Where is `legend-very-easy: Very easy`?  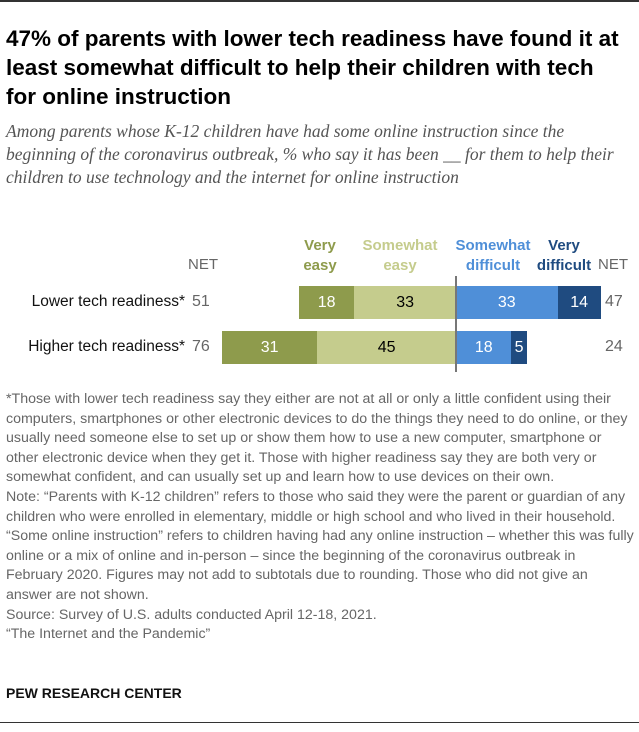 legend-very-easy: Very easy is located at coordinates (320, 256).